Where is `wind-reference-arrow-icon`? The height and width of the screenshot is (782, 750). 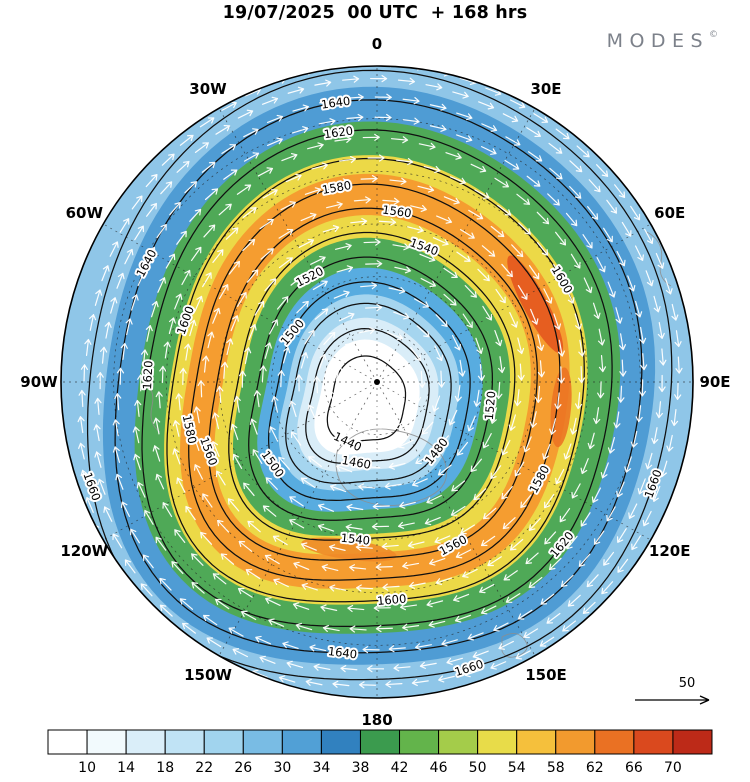
wind-reference-arrow-icon is located at coordinates (672, 700).